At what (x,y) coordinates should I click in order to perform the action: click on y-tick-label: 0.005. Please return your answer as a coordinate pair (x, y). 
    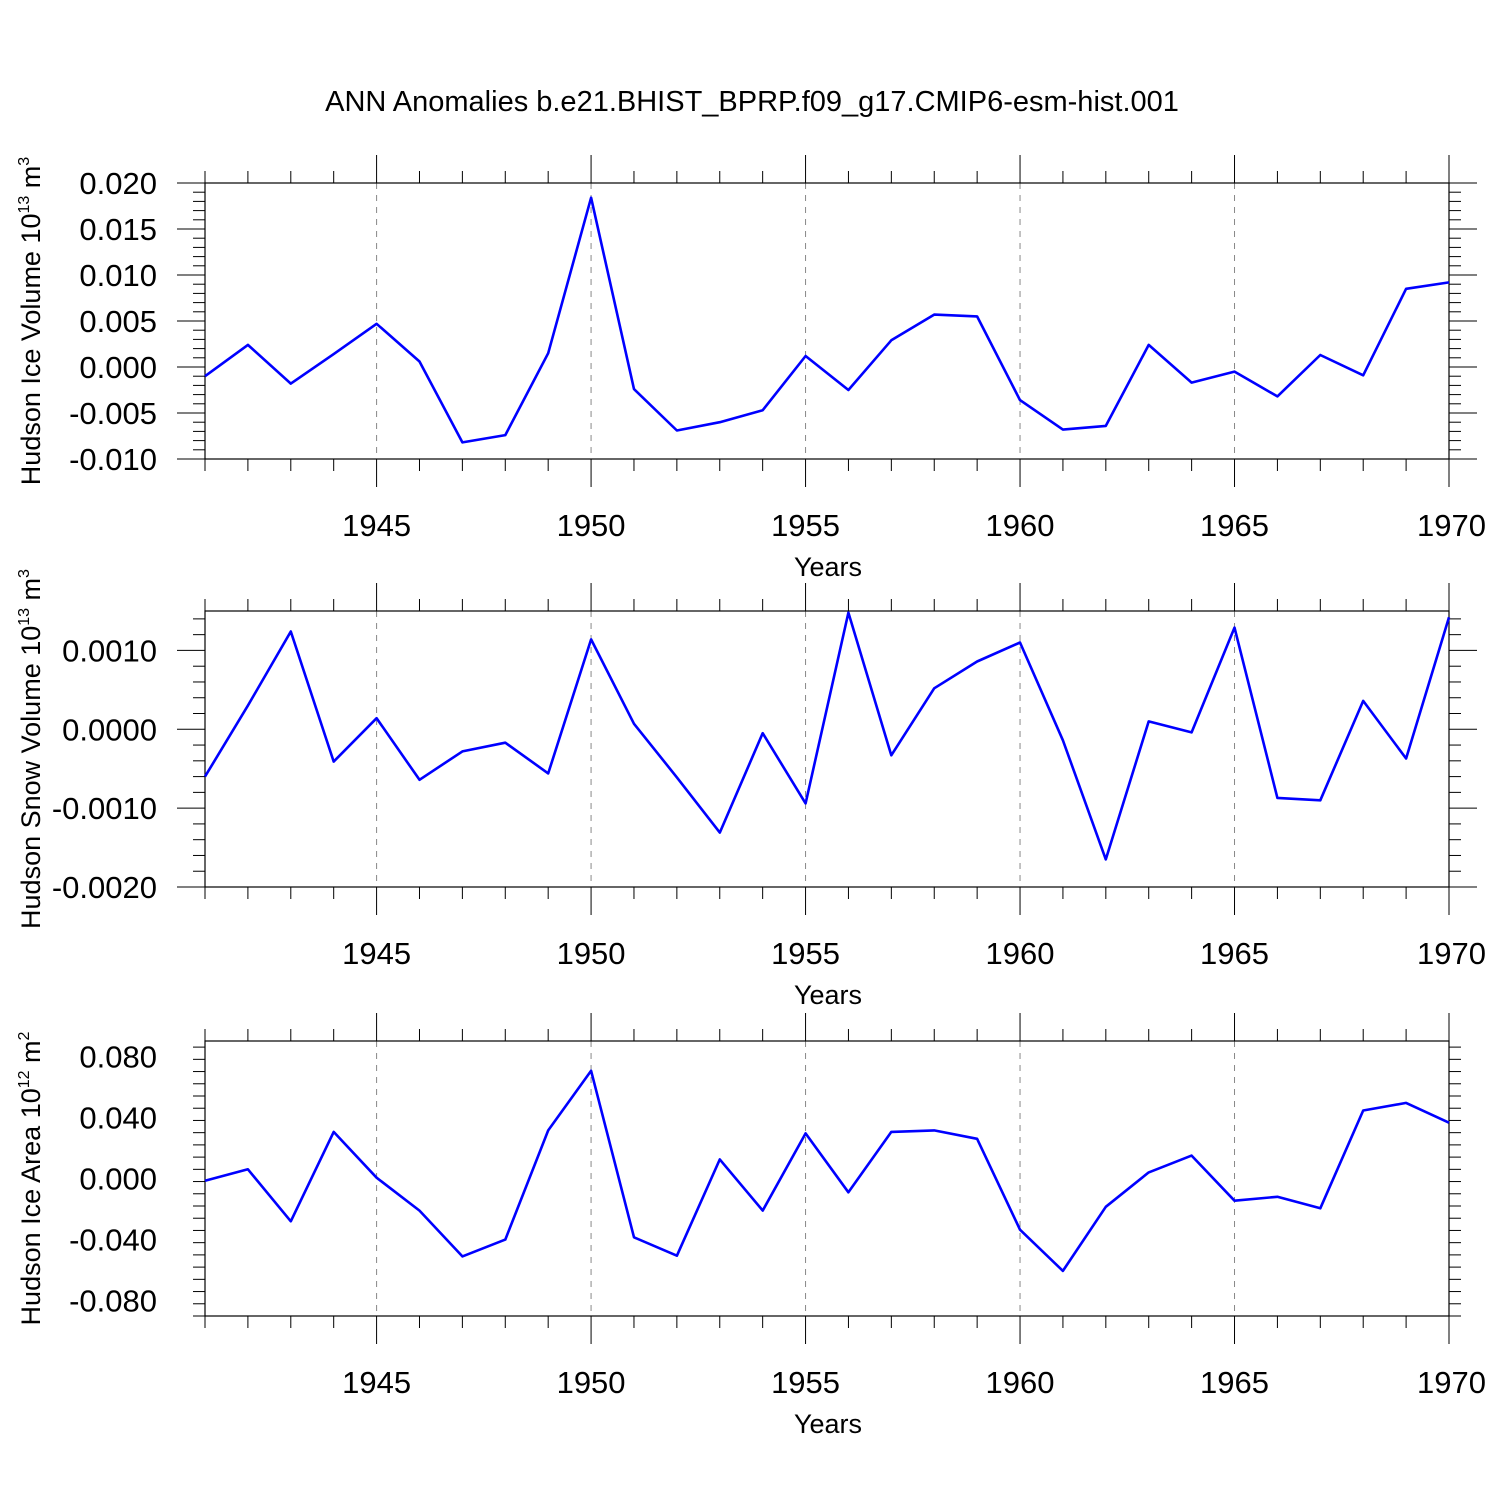
    Looking at the image, I should click on (118, 321).